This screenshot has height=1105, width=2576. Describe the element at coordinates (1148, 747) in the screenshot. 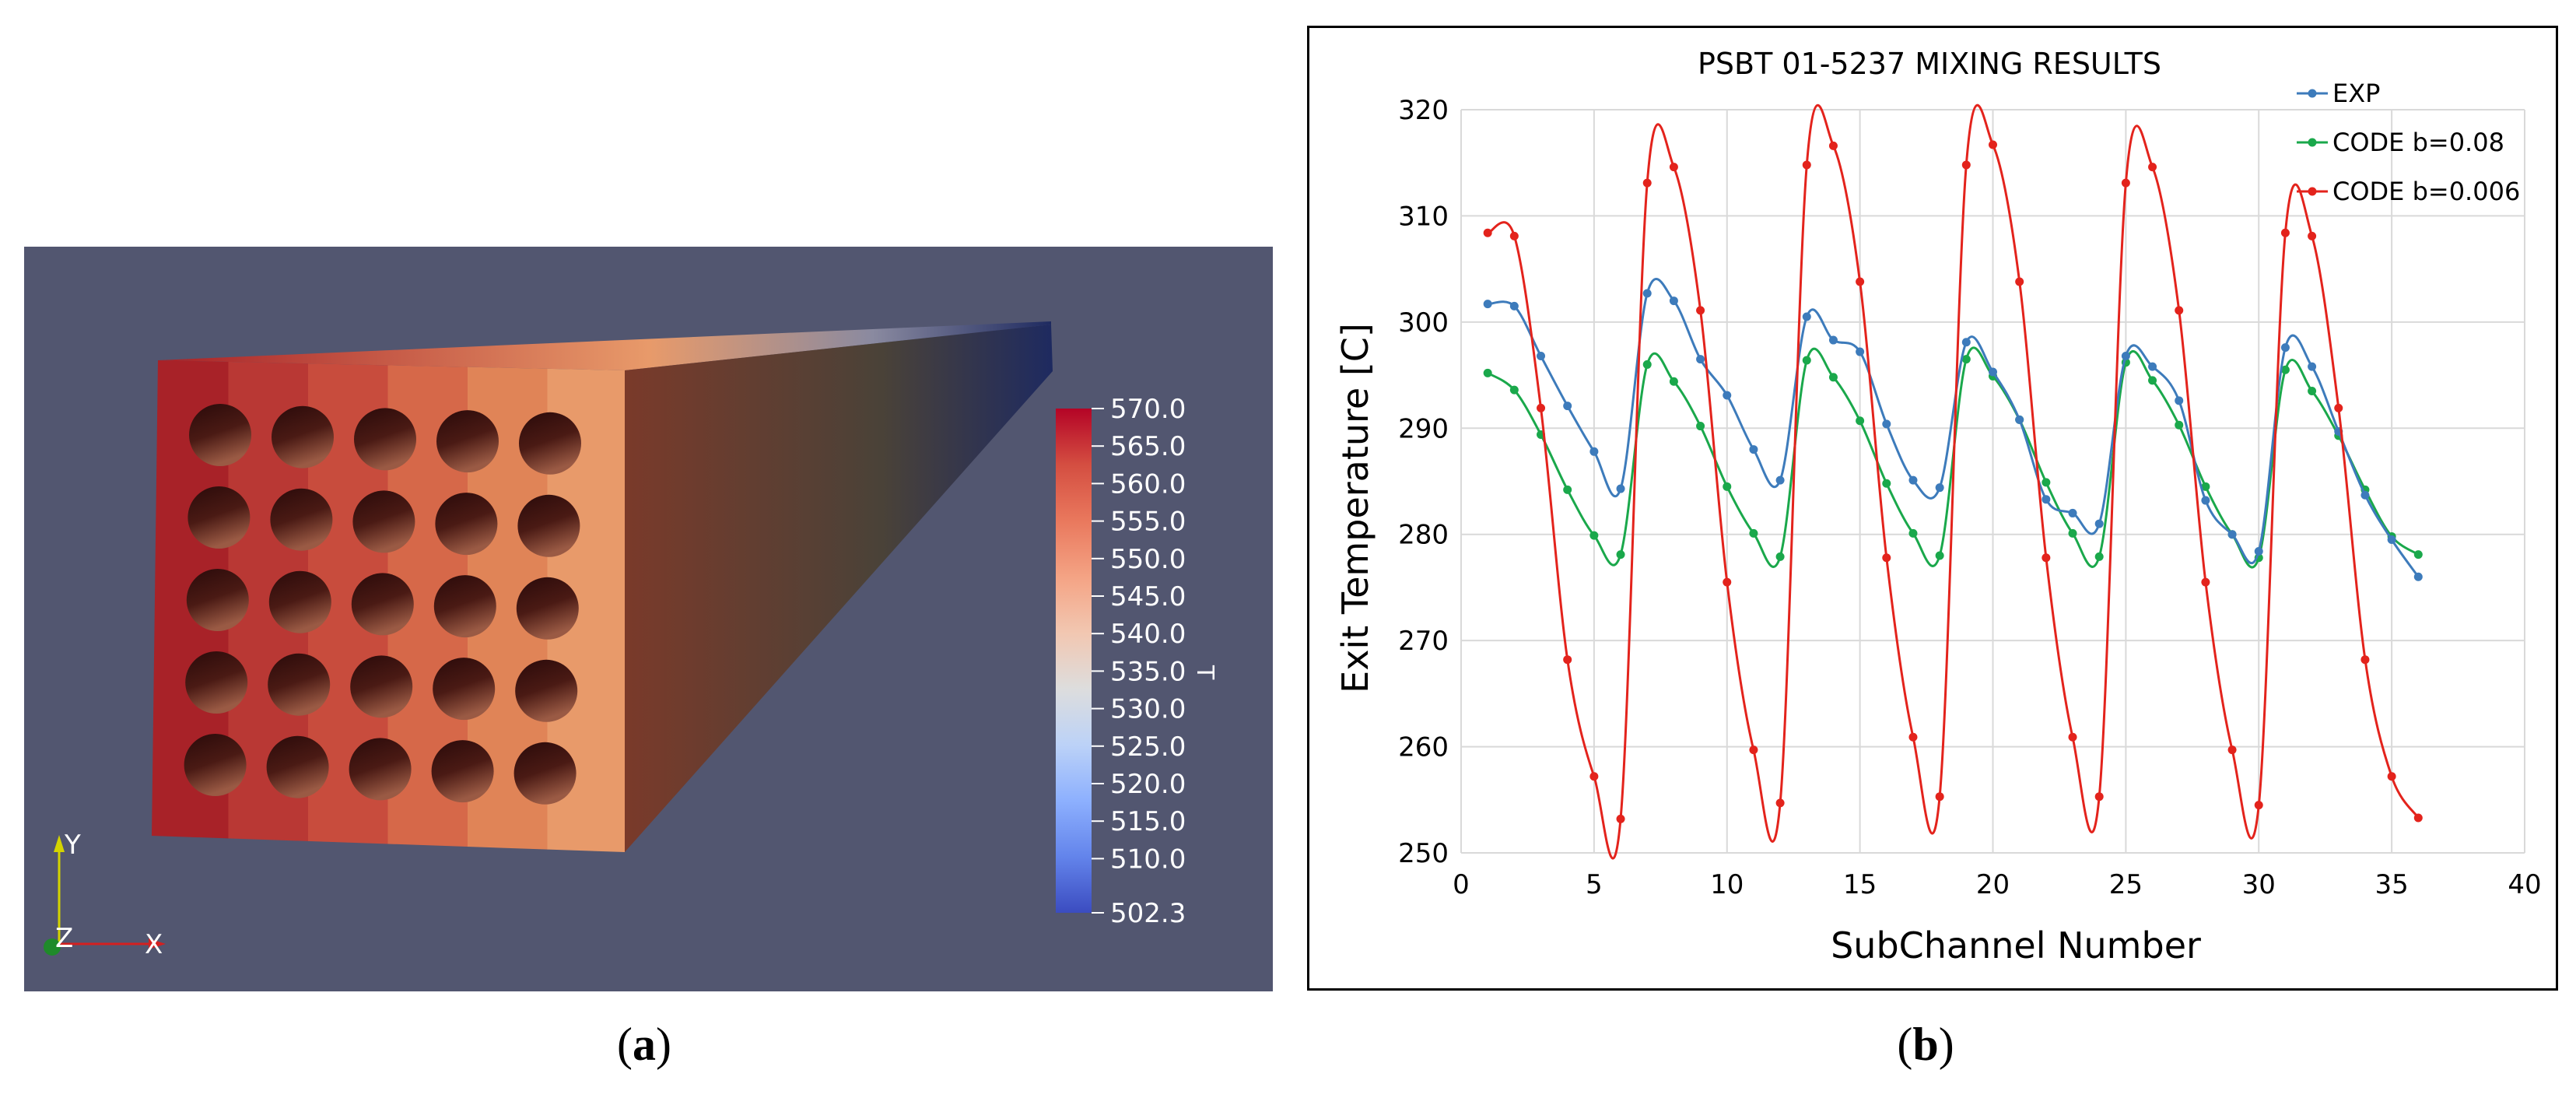

I see `colorbar-label: 525.0` at that location.